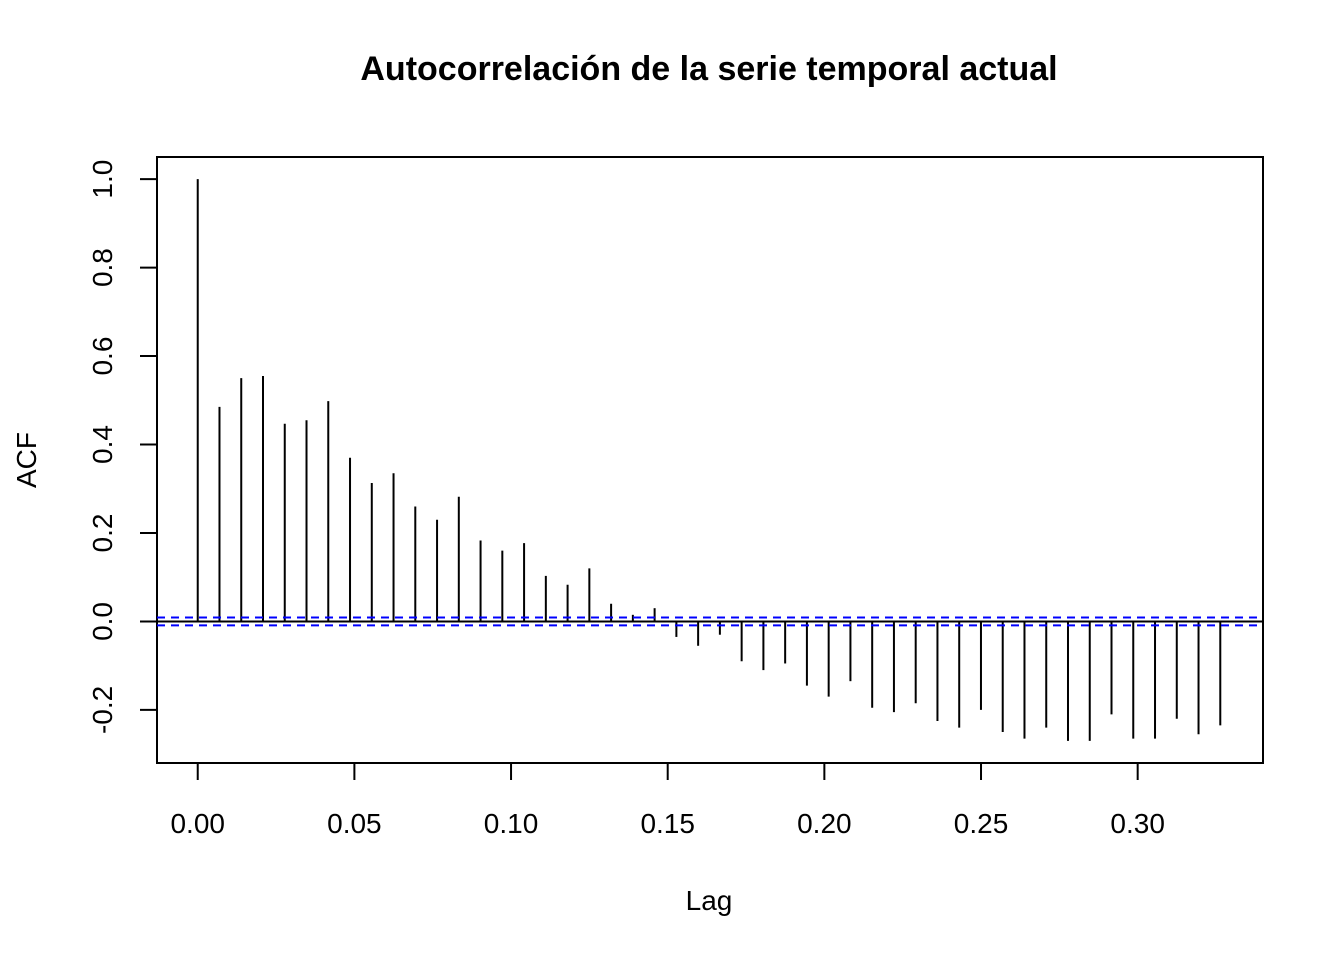 Image resolution: width=1344 pixels, height=960 pixels. I want to click on confidence-bounds, so click(710, 621).